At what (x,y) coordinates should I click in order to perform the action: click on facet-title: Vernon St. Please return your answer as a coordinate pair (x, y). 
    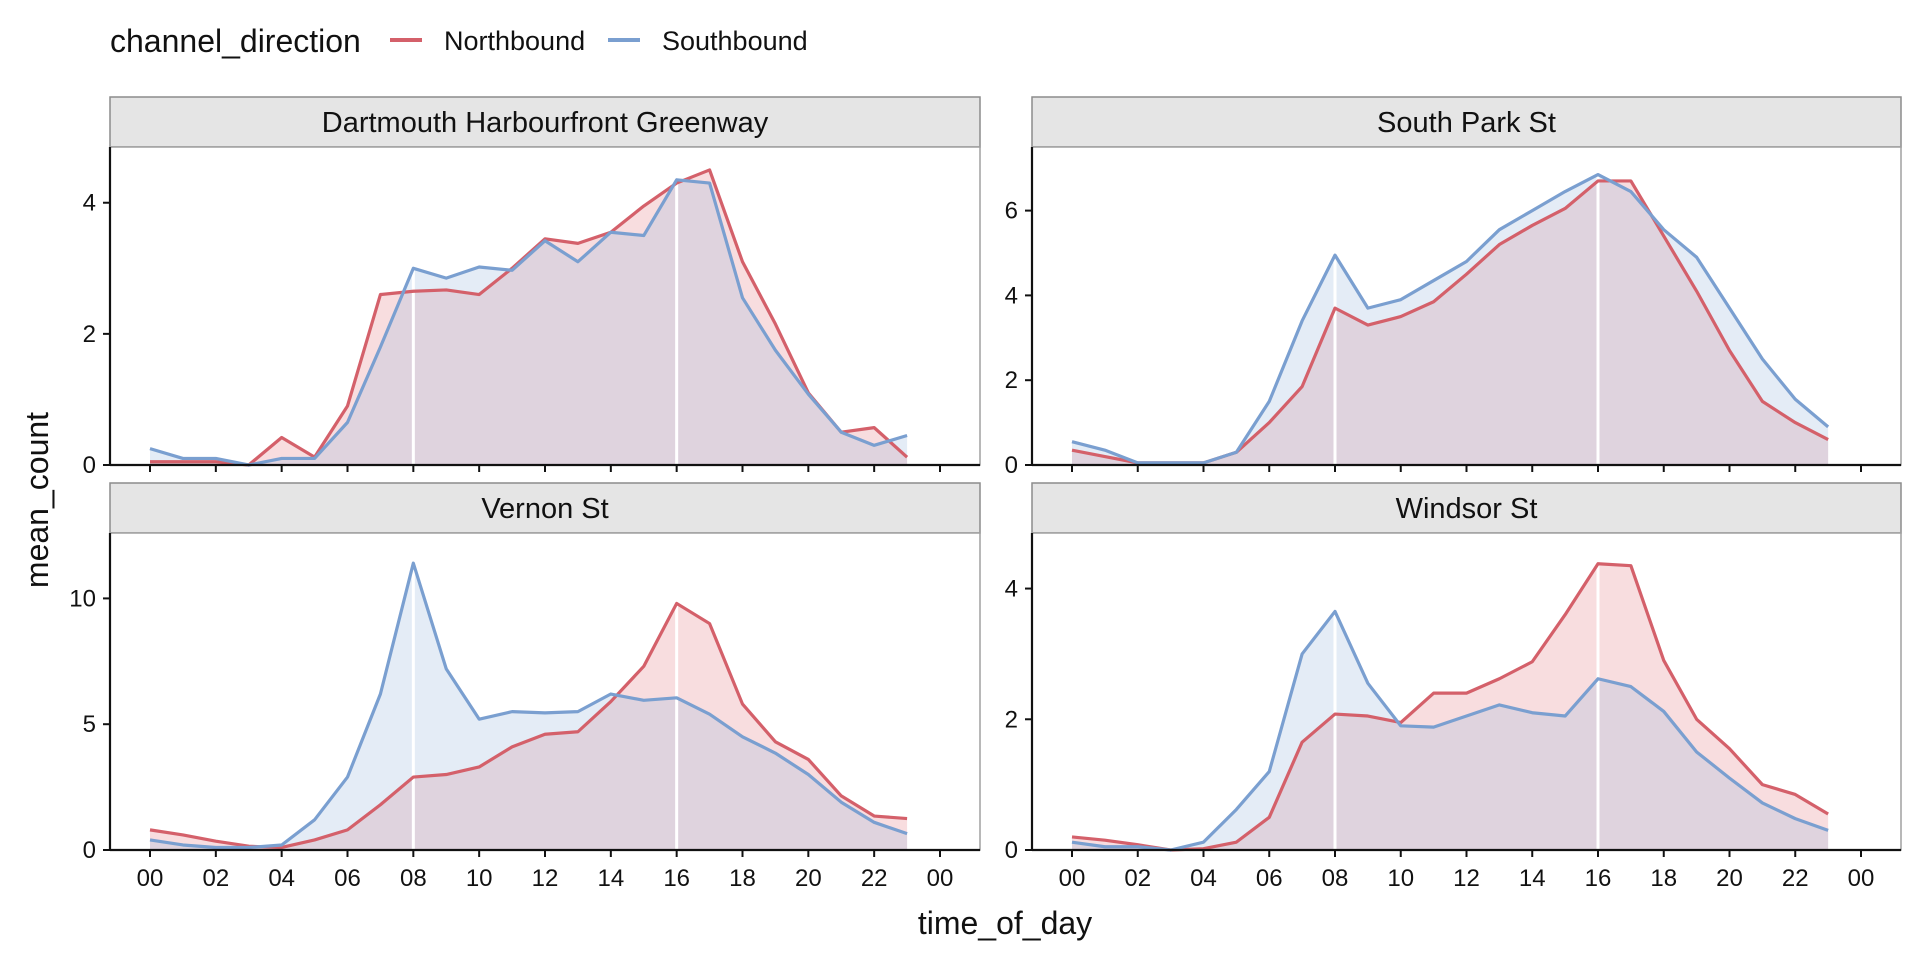
    Looking at the image, I should click on (544, 509).